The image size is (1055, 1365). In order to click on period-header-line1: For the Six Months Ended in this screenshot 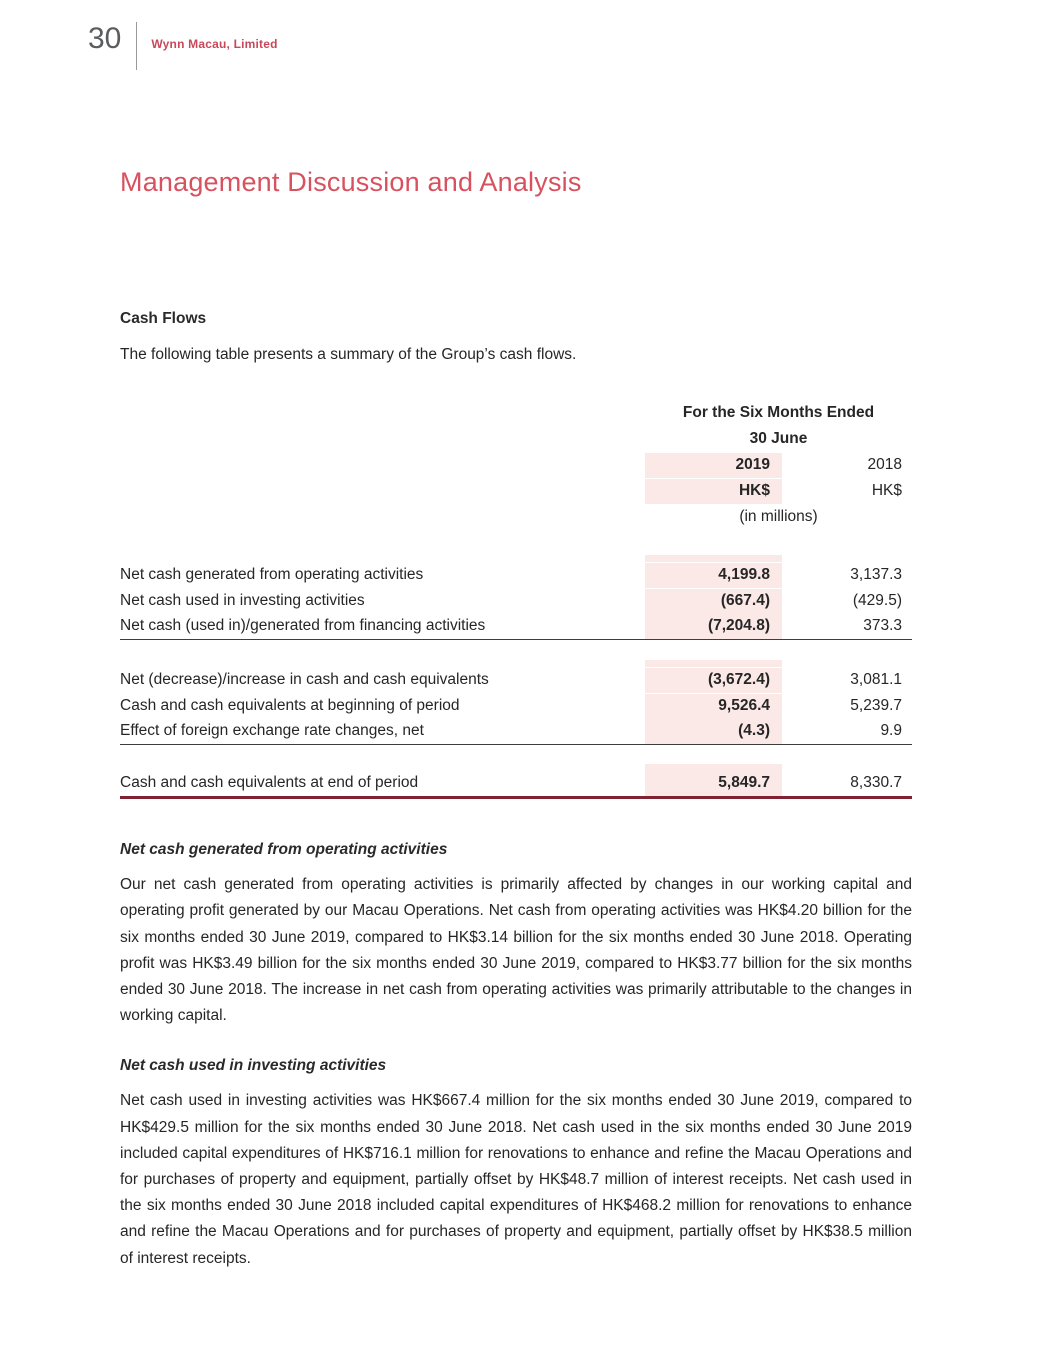, I will do `click(778, 413)`.